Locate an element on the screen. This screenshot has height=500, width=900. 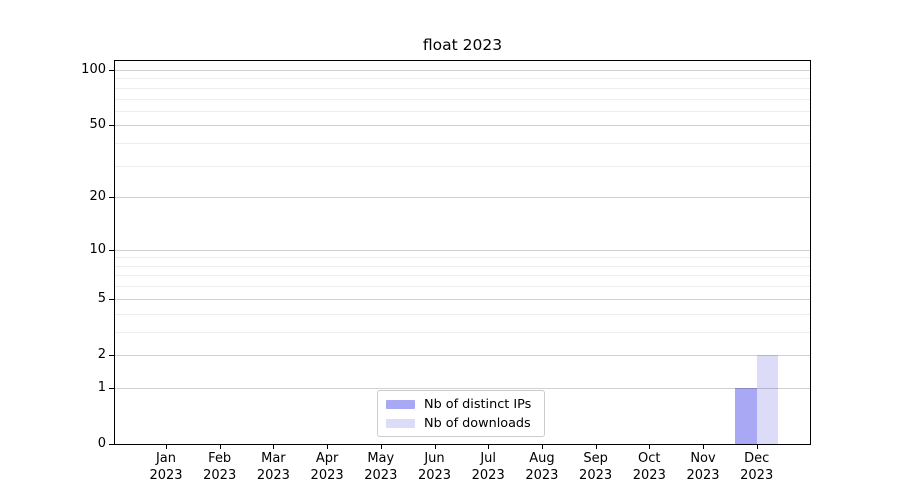
x-tick-dec-2023 is located at coordinates (757, 446).